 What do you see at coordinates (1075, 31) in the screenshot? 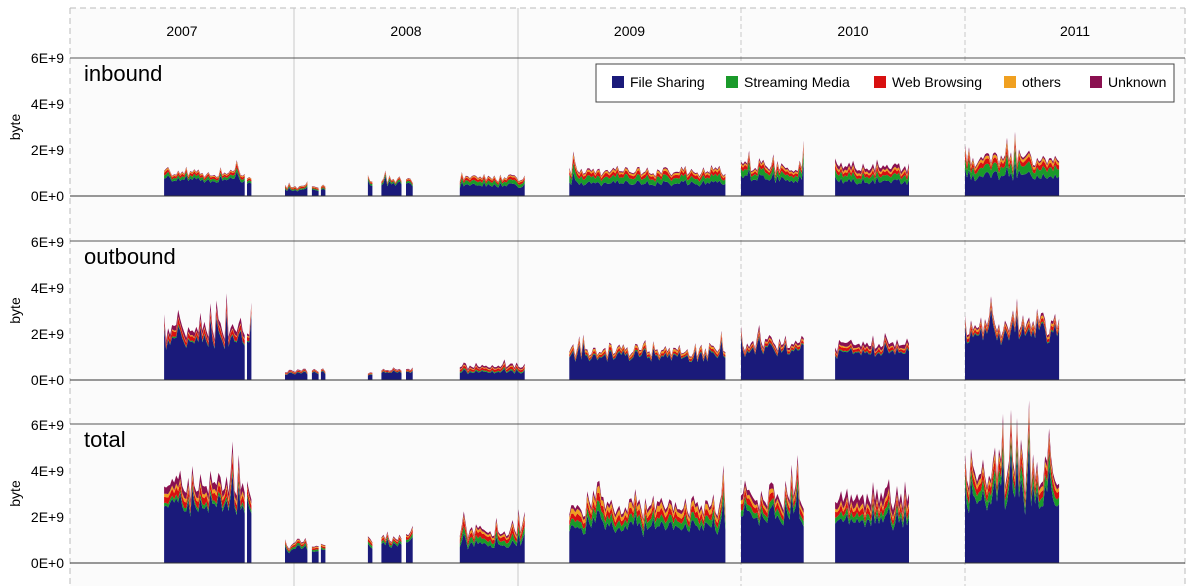
I see `year-label: 2011` at bounding box center [1075, 31].